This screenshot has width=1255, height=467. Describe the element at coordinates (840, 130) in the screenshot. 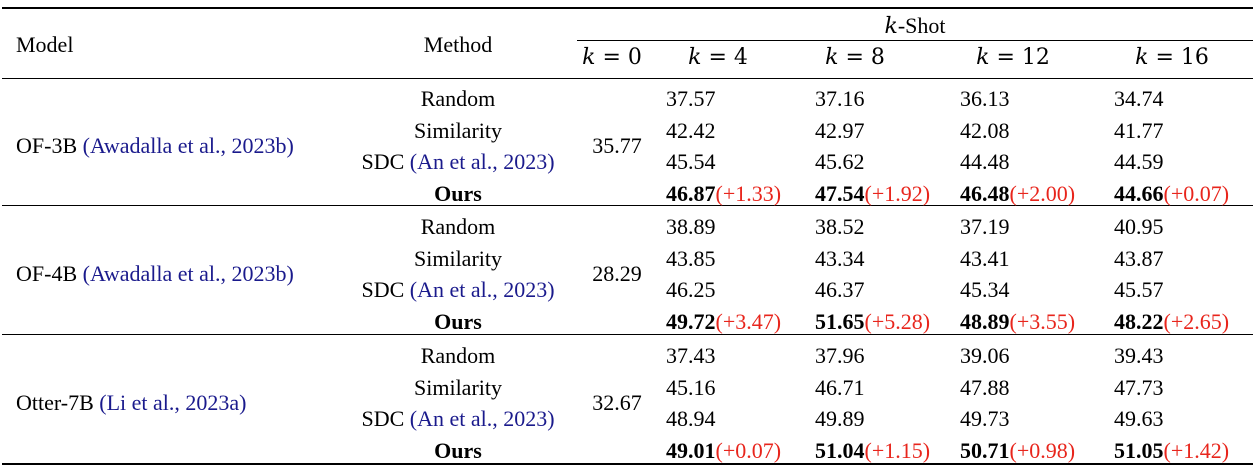

I see `cell-value: 42.97` at that location.